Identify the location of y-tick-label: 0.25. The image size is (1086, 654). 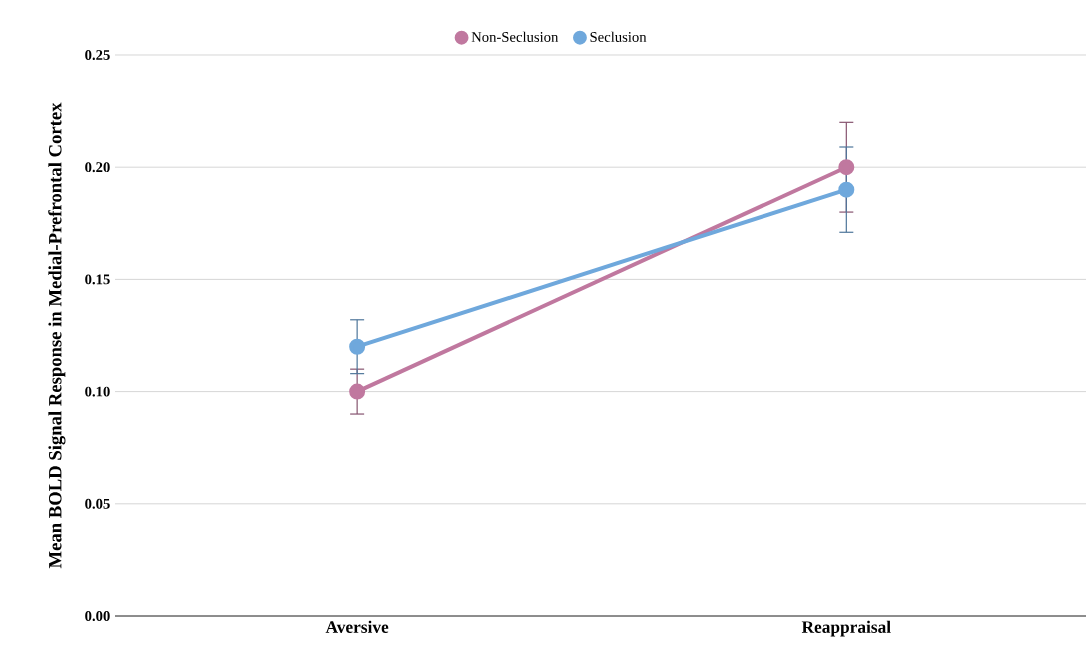
(97, 55).